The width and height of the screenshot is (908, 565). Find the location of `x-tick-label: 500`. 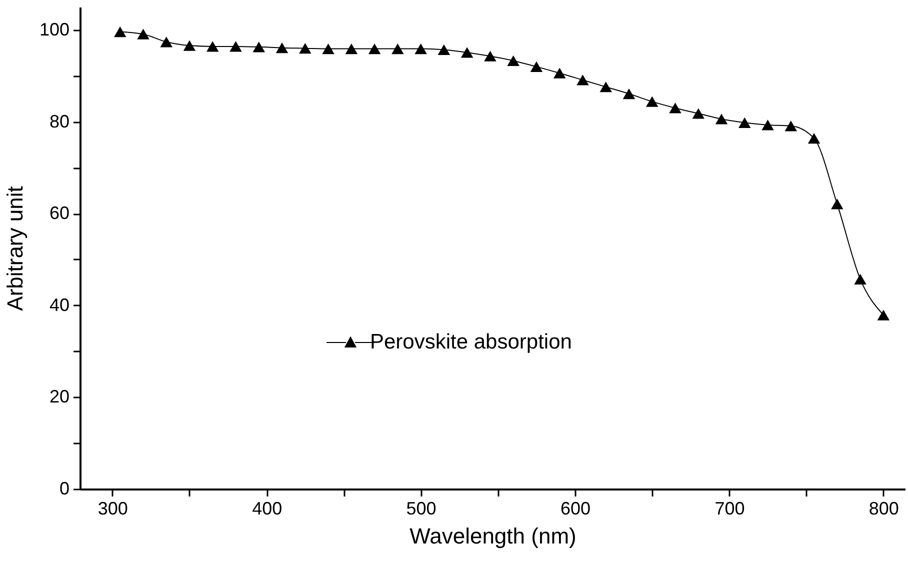

x-tick-label: 500 is located at coordinates (421, 508).